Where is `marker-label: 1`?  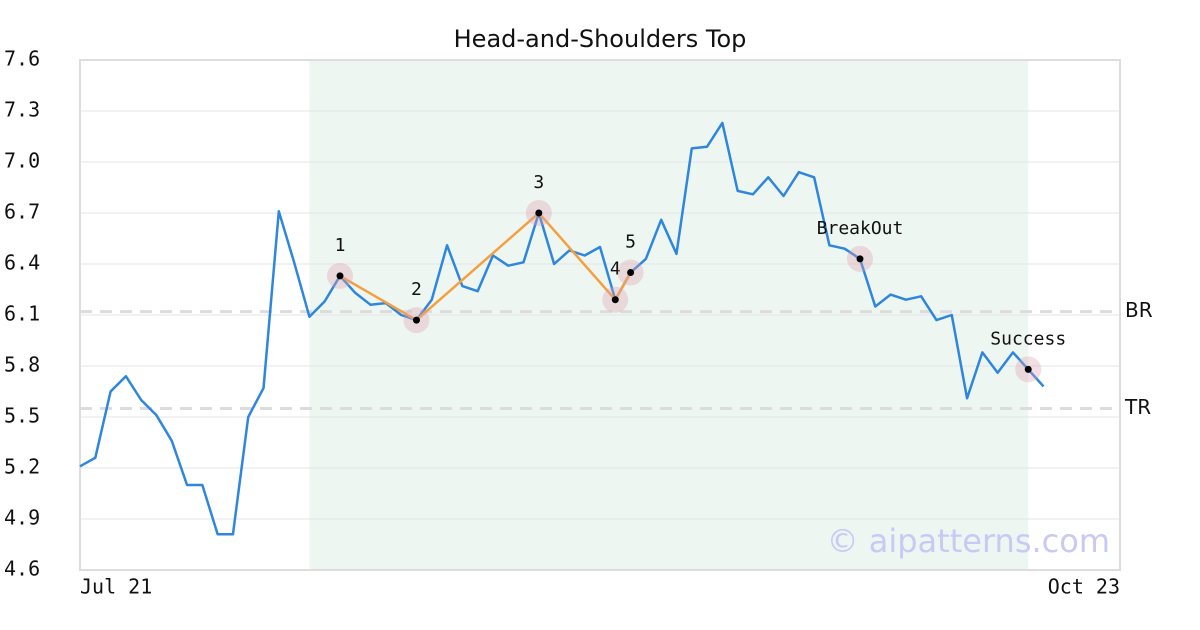
marker-label: 1 is located at coordinates (340, 245).